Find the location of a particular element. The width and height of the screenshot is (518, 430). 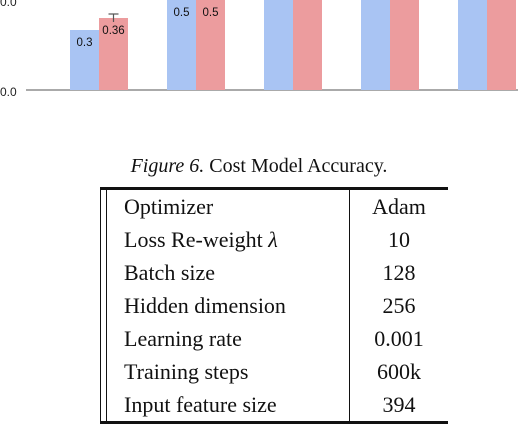

table-row: Batch size 128 is located at coordinates (278, 272).